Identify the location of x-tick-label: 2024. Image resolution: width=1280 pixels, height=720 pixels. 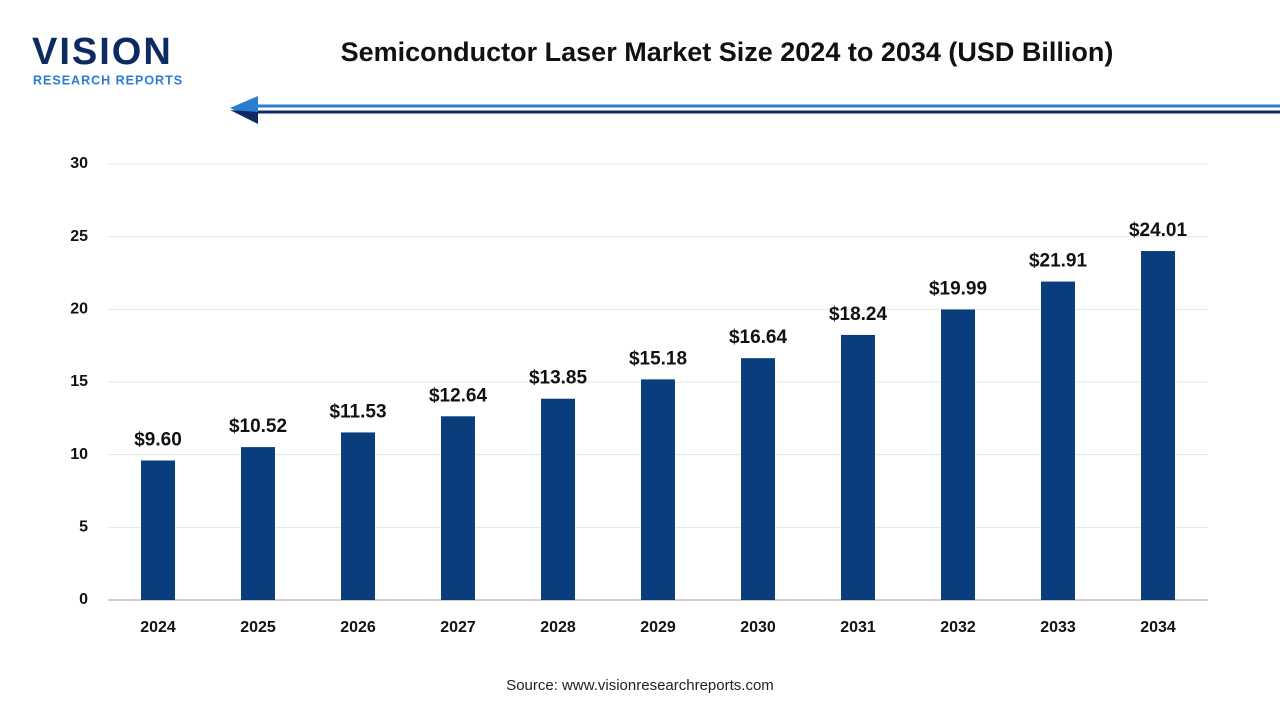
(158, 627).